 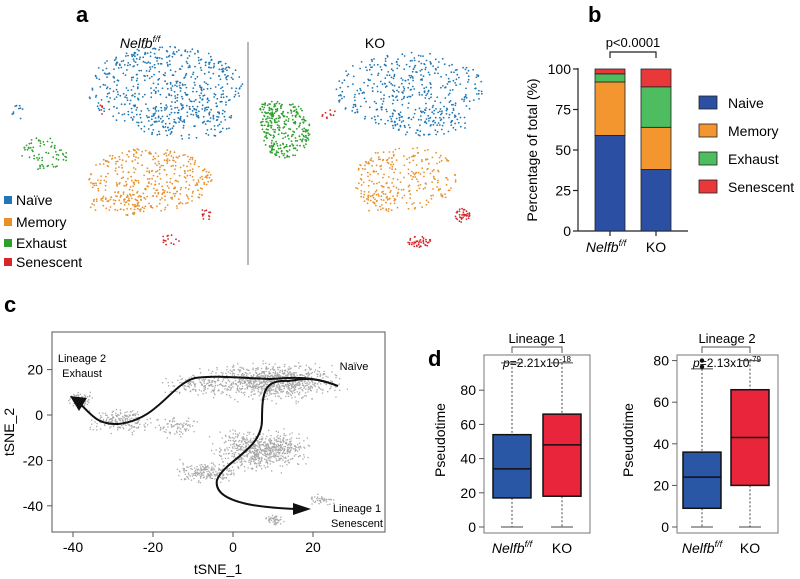 What do you see at coordinates (656, 200) in the screenshot?
I see `bar-naive-ko` at bounding box center [656, 200].